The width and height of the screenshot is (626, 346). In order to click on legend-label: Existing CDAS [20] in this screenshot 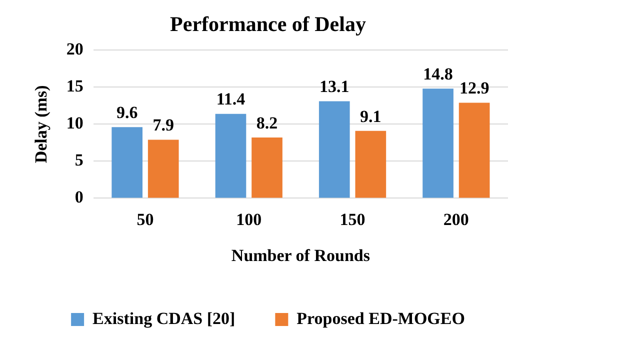, I will do `click(164, 318)`.